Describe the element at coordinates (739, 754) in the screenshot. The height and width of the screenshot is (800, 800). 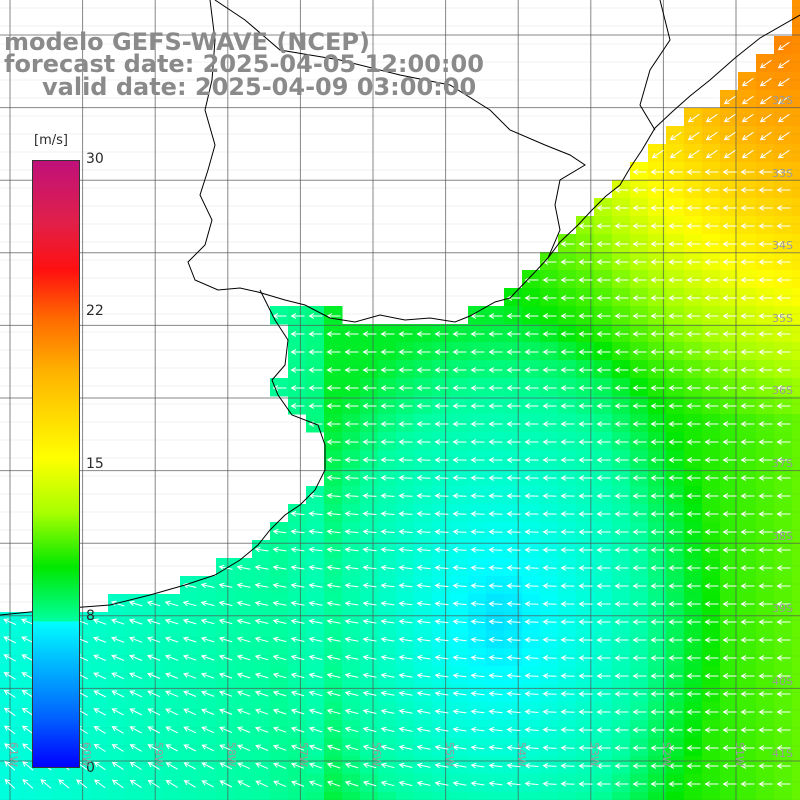
I see `lon-label: 51W` at that location.